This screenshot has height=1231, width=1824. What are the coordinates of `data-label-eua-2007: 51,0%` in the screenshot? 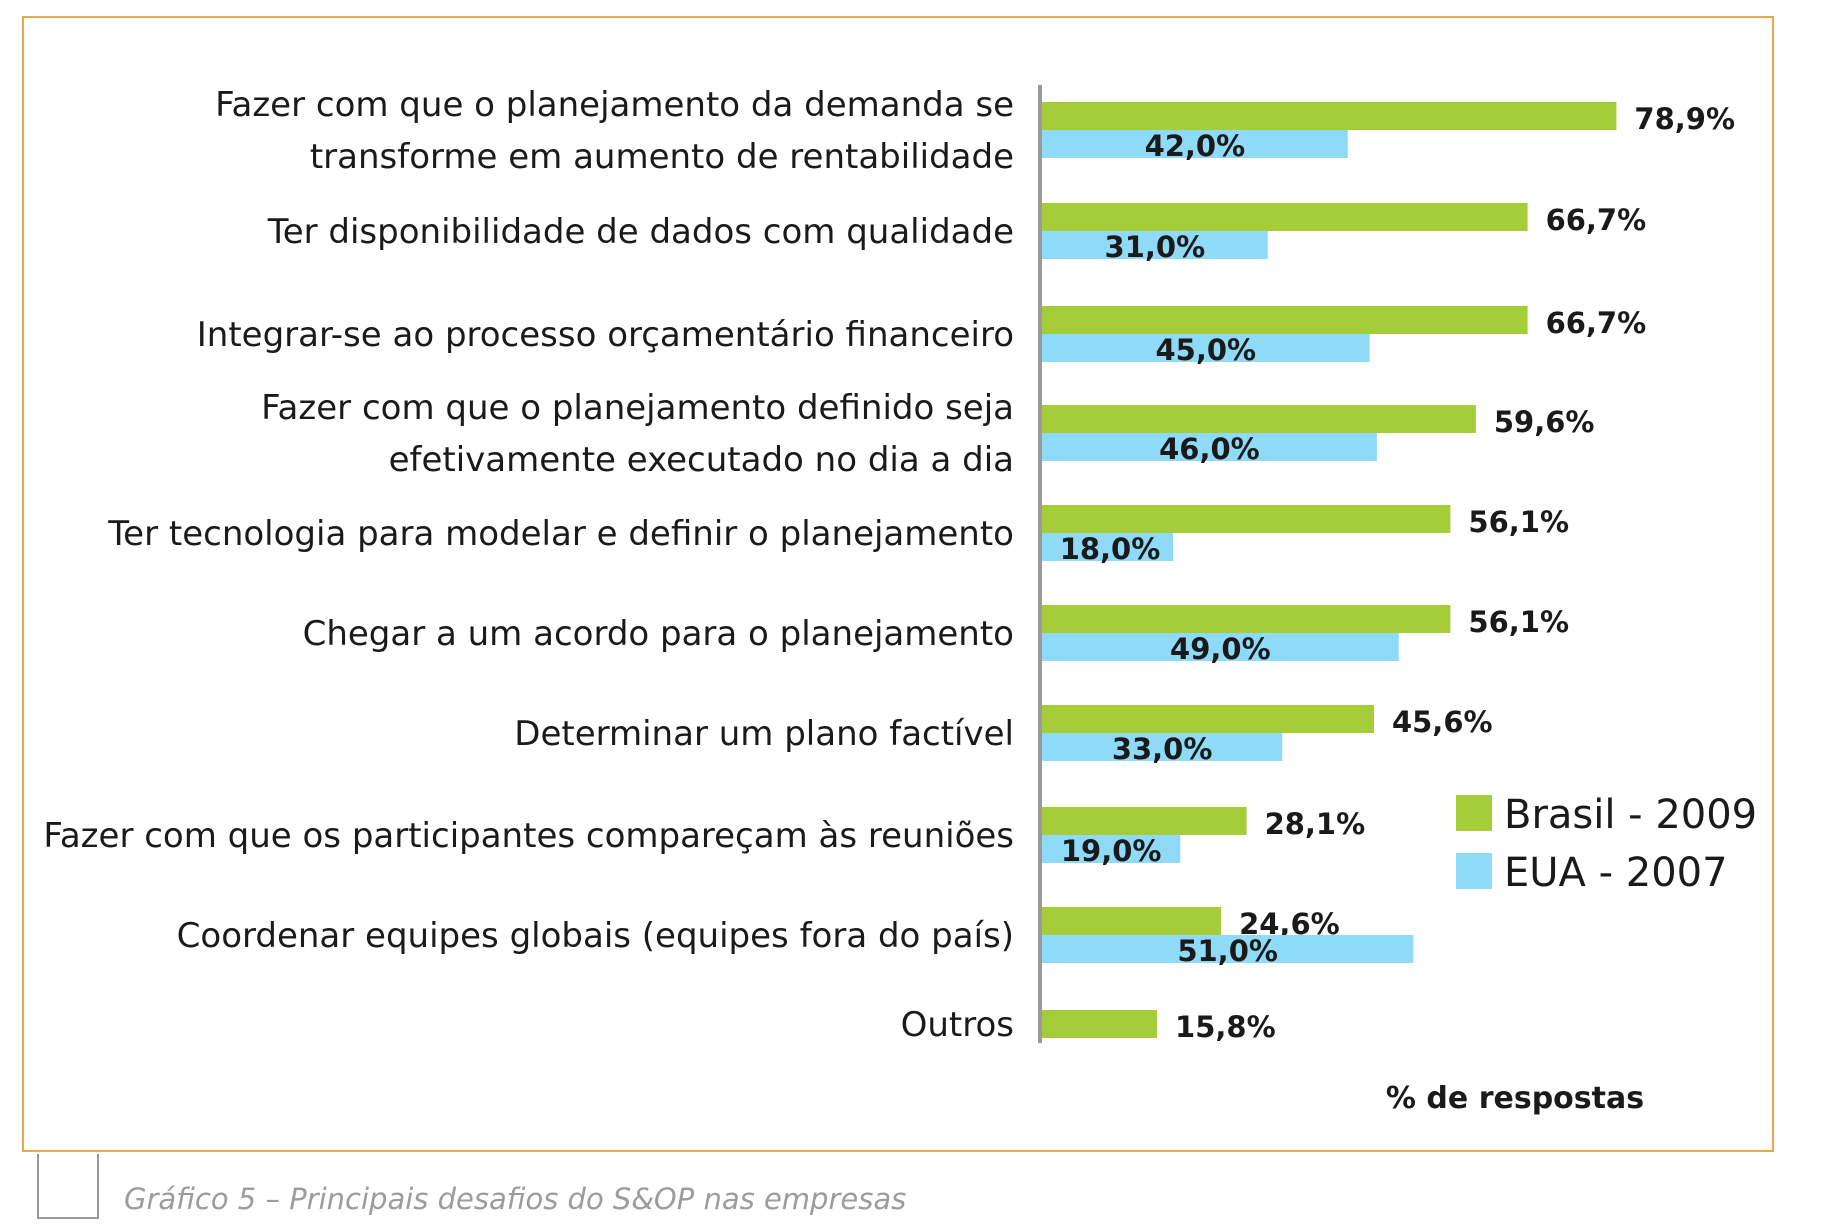 It's located at (1227, 951).